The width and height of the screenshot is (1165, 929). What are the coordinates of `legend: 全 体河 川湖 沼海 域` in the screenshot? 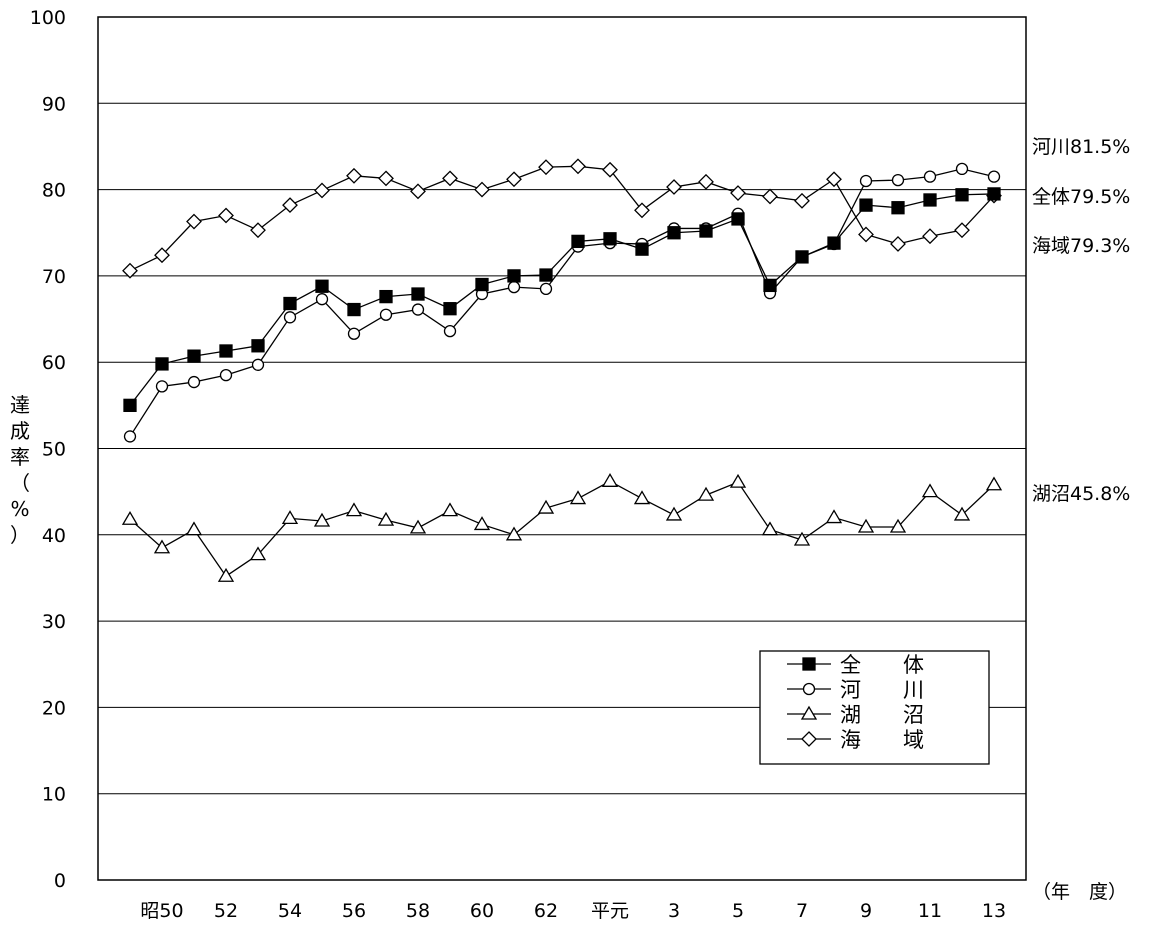 It's located at (874, 707).